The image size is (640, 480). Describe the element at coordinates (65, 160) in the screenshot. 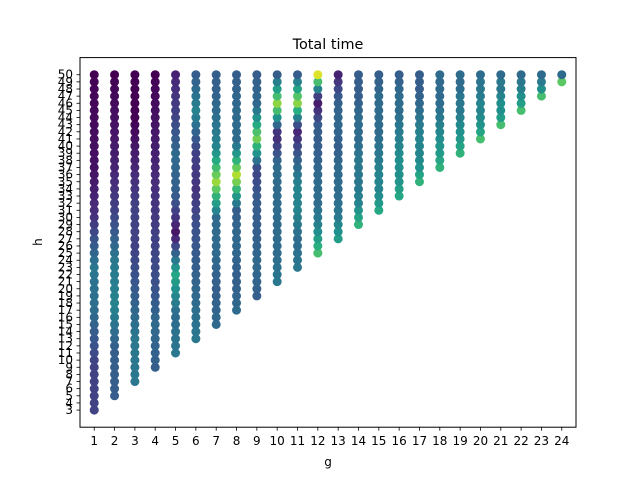

I see `y-tick-label: 38` at that location.